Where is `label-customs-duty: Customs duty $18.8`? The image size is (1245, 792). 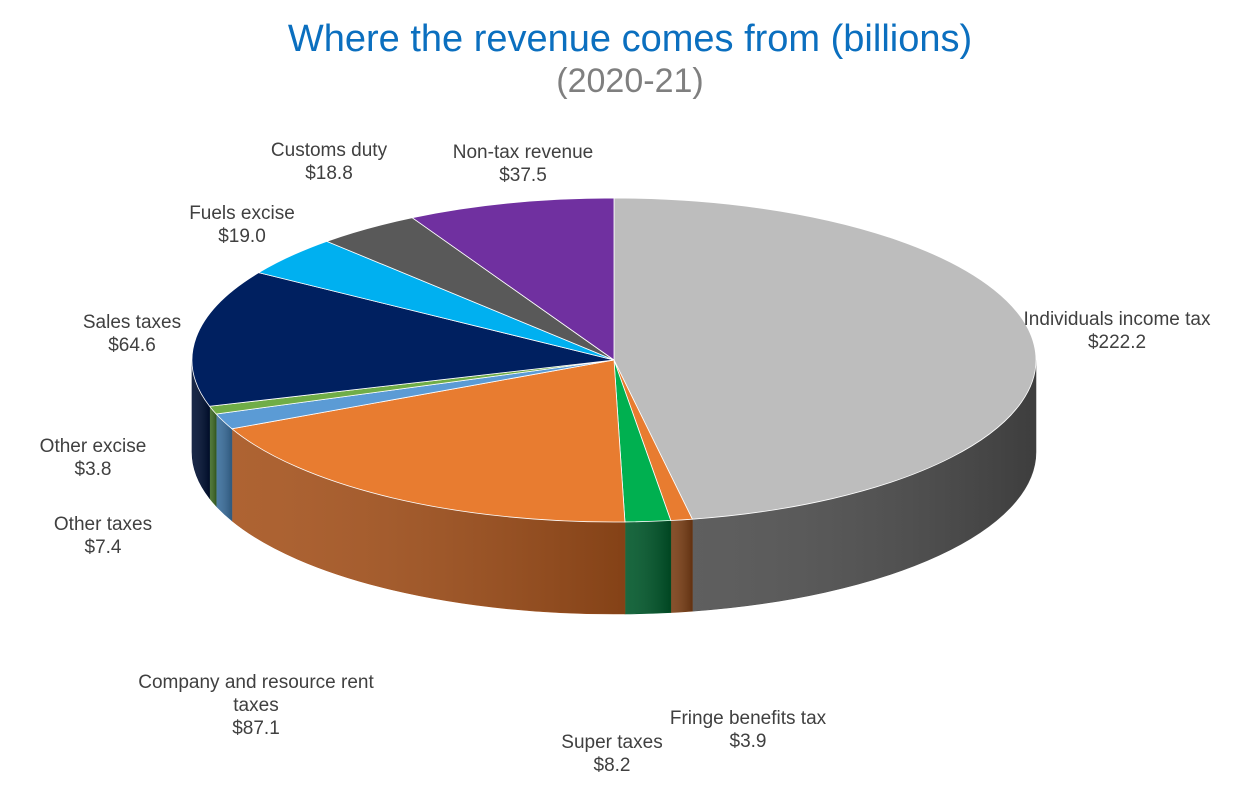 label-customs-duty: Customs duty $18.8 is located at coordinates (329, 162).